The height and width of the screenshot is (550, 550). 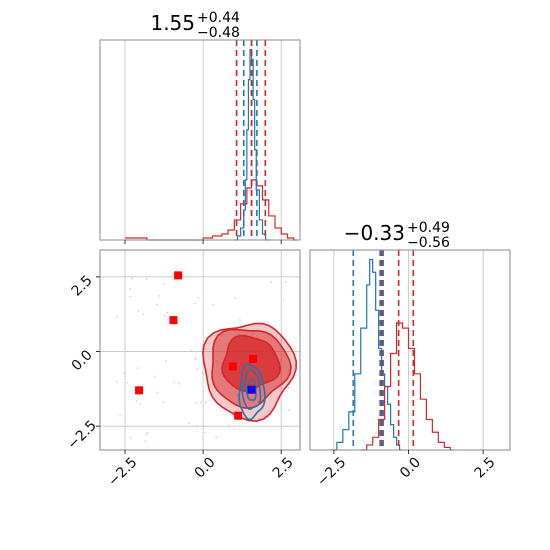 What do you see at coordinates (172, 23) in the screenshot?
I see `panel-title-value: 1.55` at bounding box center [172, 23].